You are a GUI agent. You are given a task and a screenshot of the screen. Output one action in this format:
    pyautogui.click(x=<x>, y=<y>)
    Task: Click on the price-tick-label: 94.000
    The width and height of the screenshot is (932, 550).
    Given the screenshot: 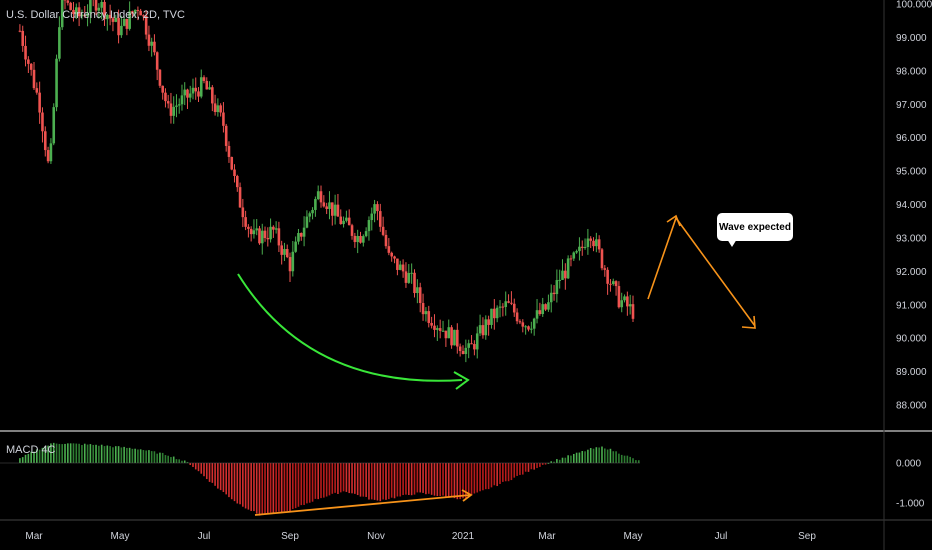 What is the action you would take?
    pyautogui.click(x=911, y=205)
    